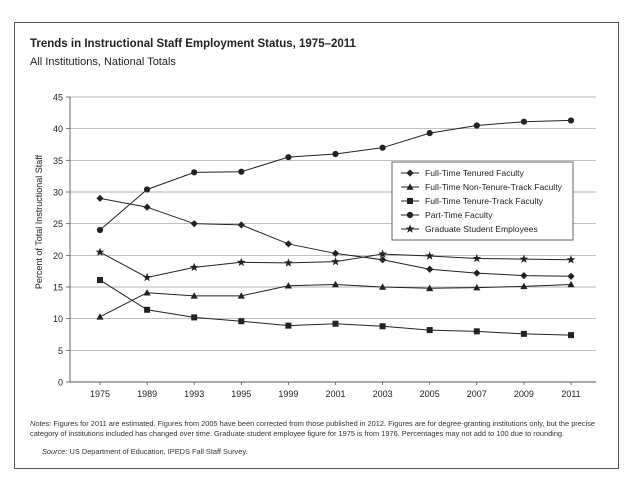  What do you see at coordinates (58, 224) in the screenshot?
I see `y-tick-label: 25` at bounding box center [58, 224].